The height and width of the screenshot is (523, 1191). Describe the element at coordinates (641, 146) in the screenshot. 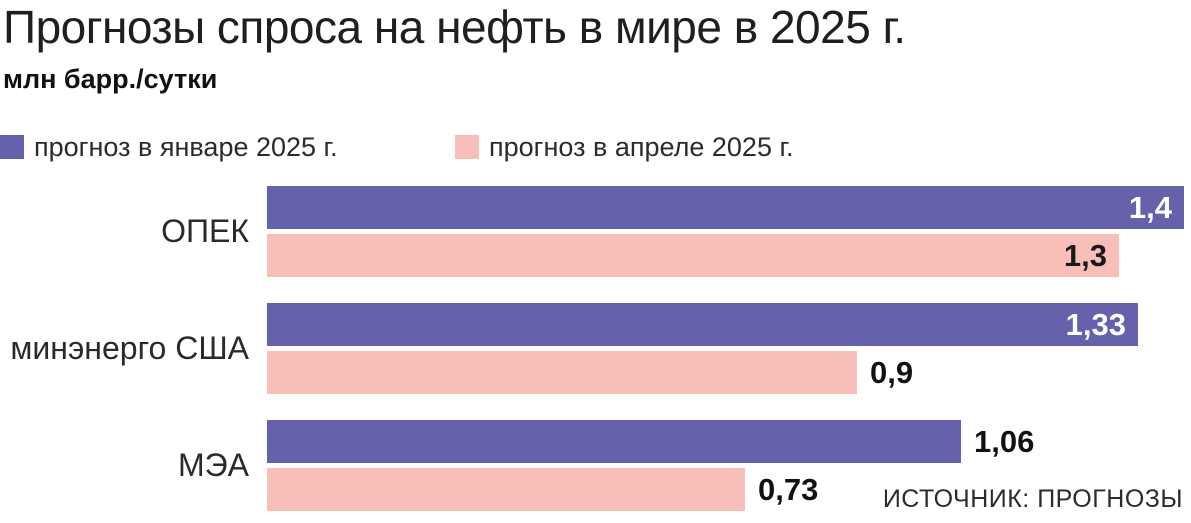

I see `legend-label-april: прогноз в апреле 2025 г.` at that location.